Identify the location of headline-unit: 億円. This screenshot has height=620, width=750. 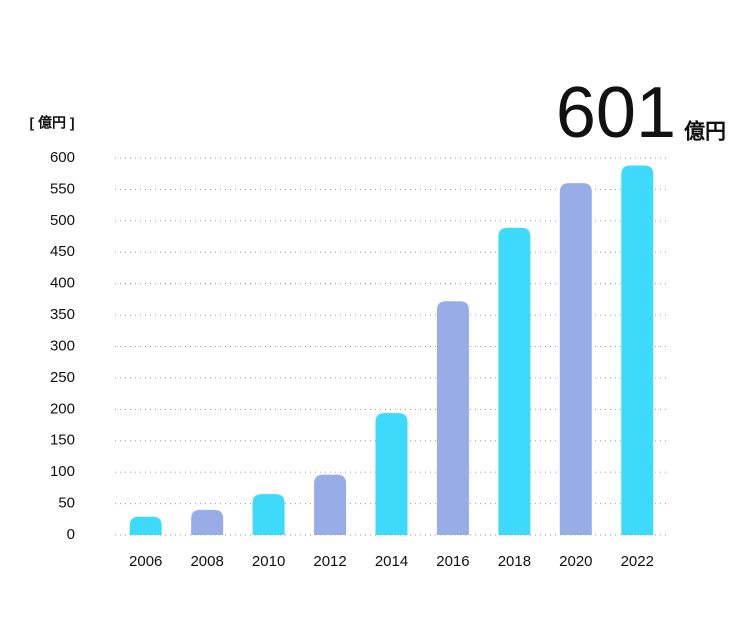
(705, 132).